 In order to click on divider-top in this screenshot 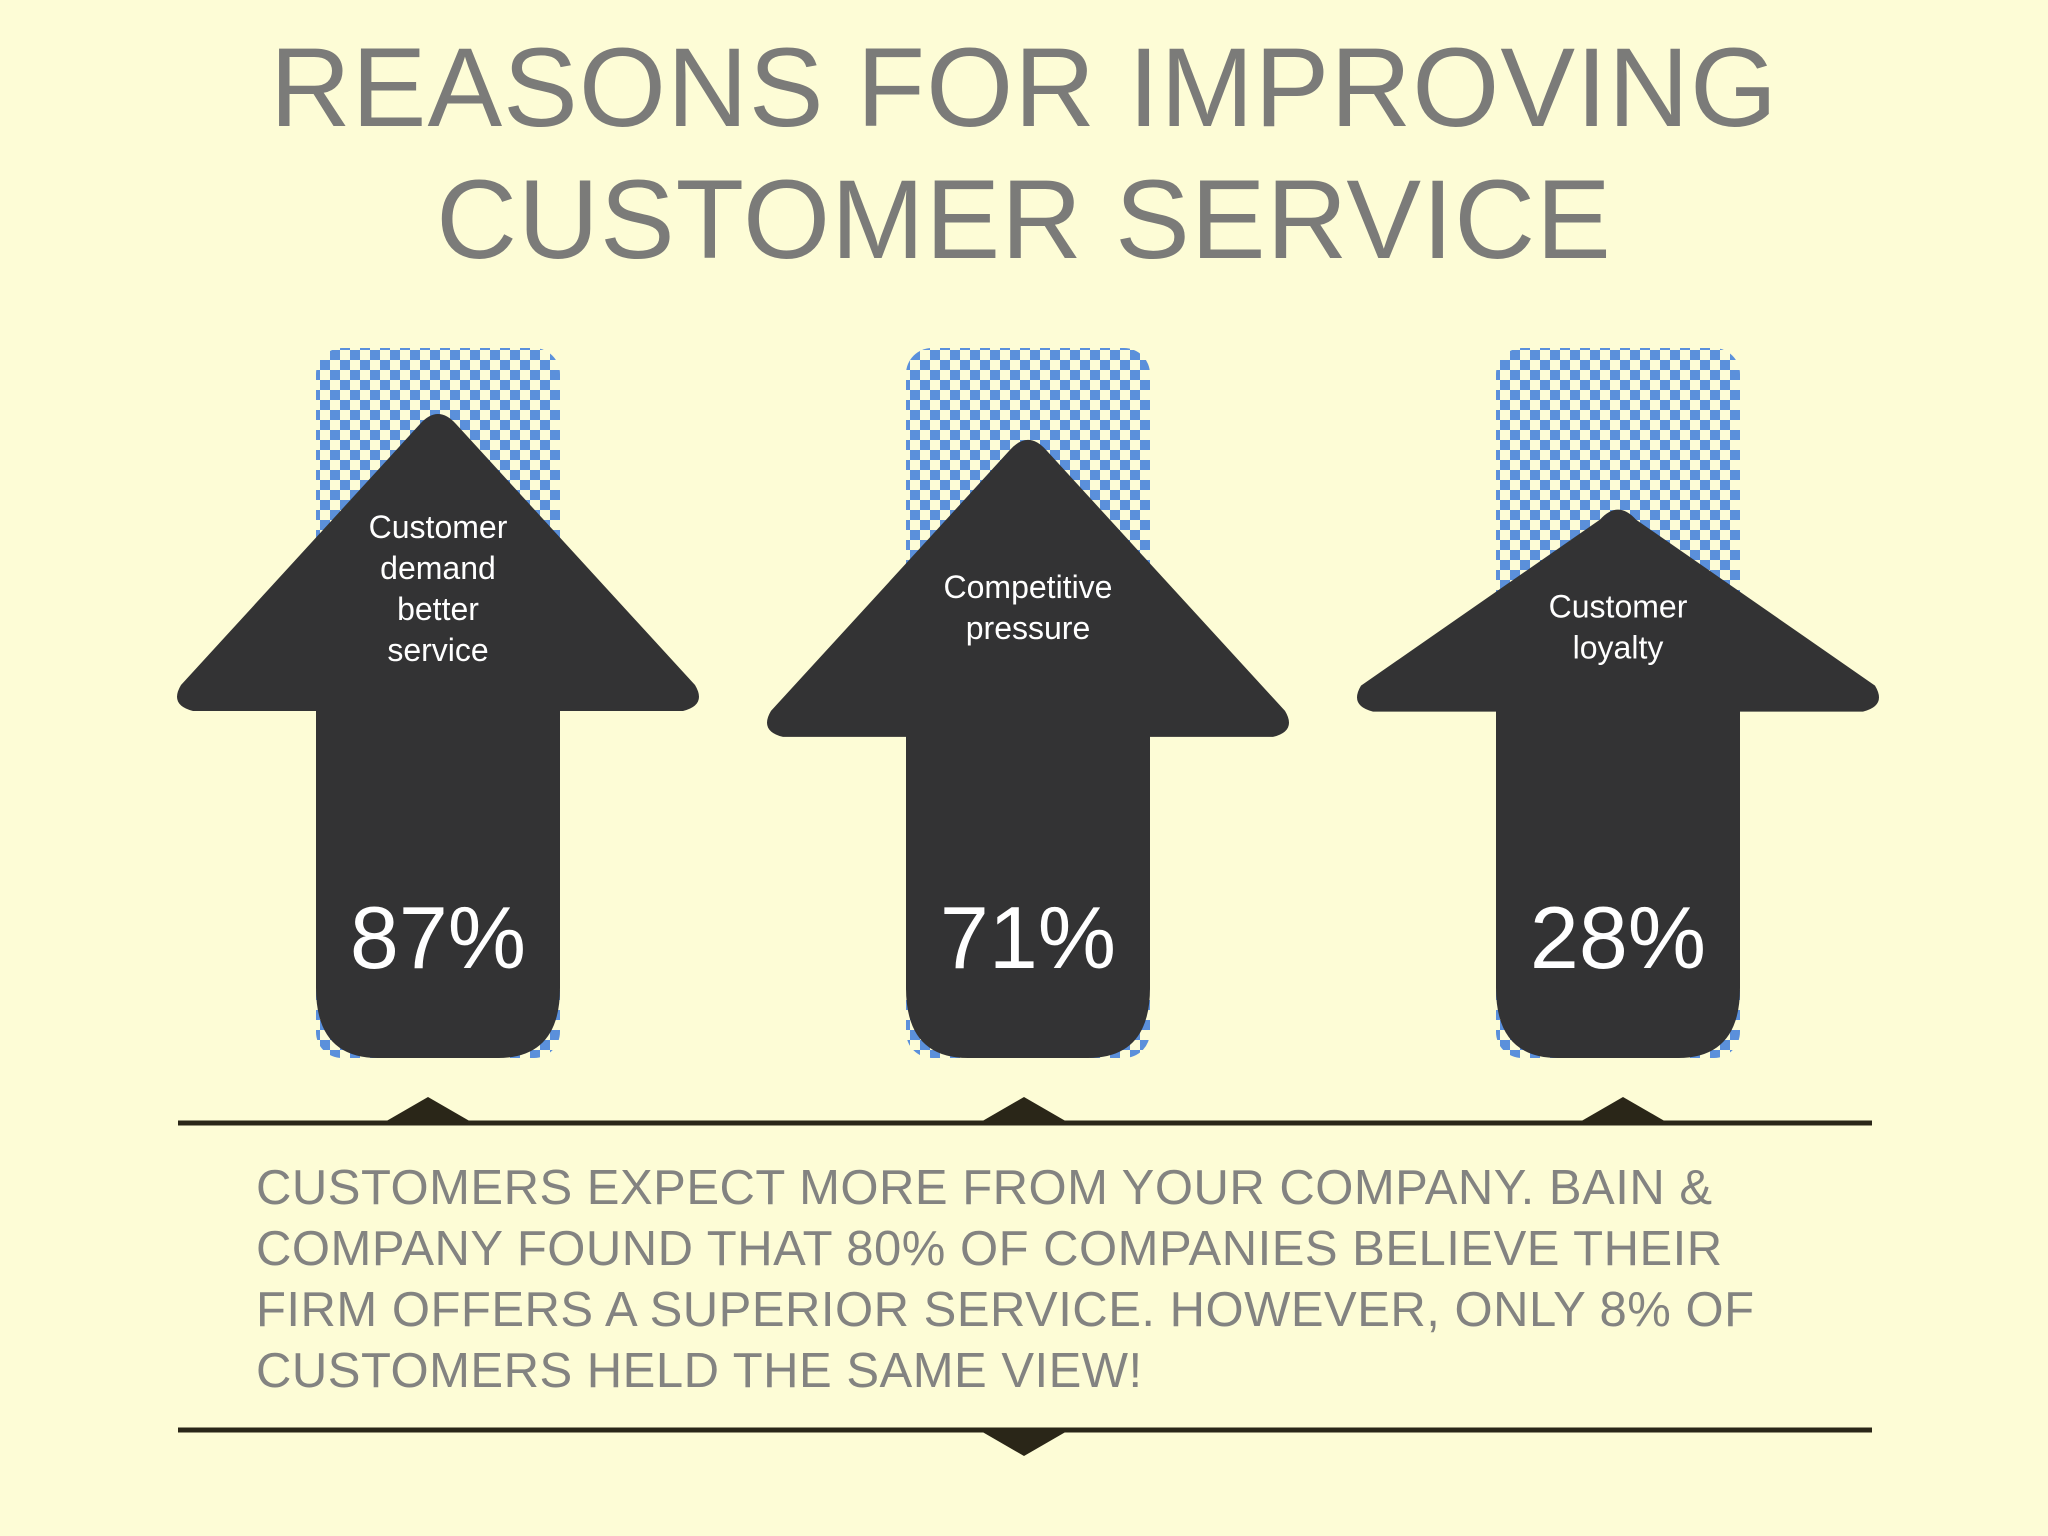, I will do `click(1025, 1111)`.